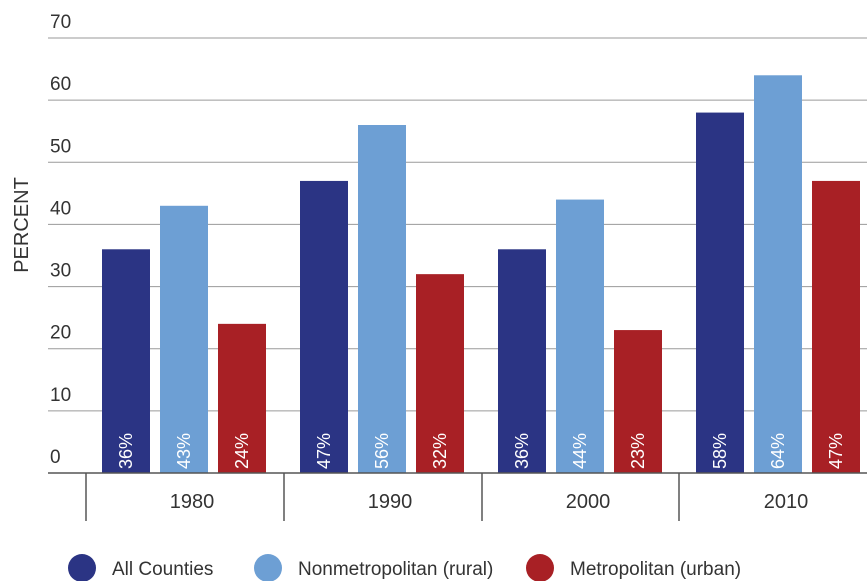 The height and width of the screenshot is (581, 867). I want to click on legend-label: Nonmetropolitan (rural), so click(395, 569).